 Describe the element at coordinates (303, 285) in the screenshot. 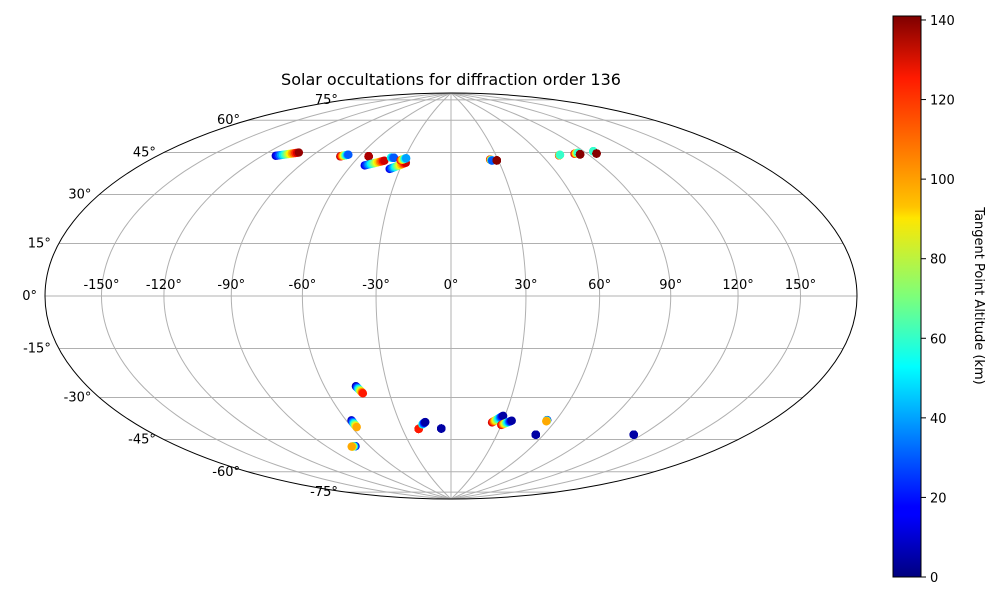

I see `longitude-tick-label: -60°` at that location.